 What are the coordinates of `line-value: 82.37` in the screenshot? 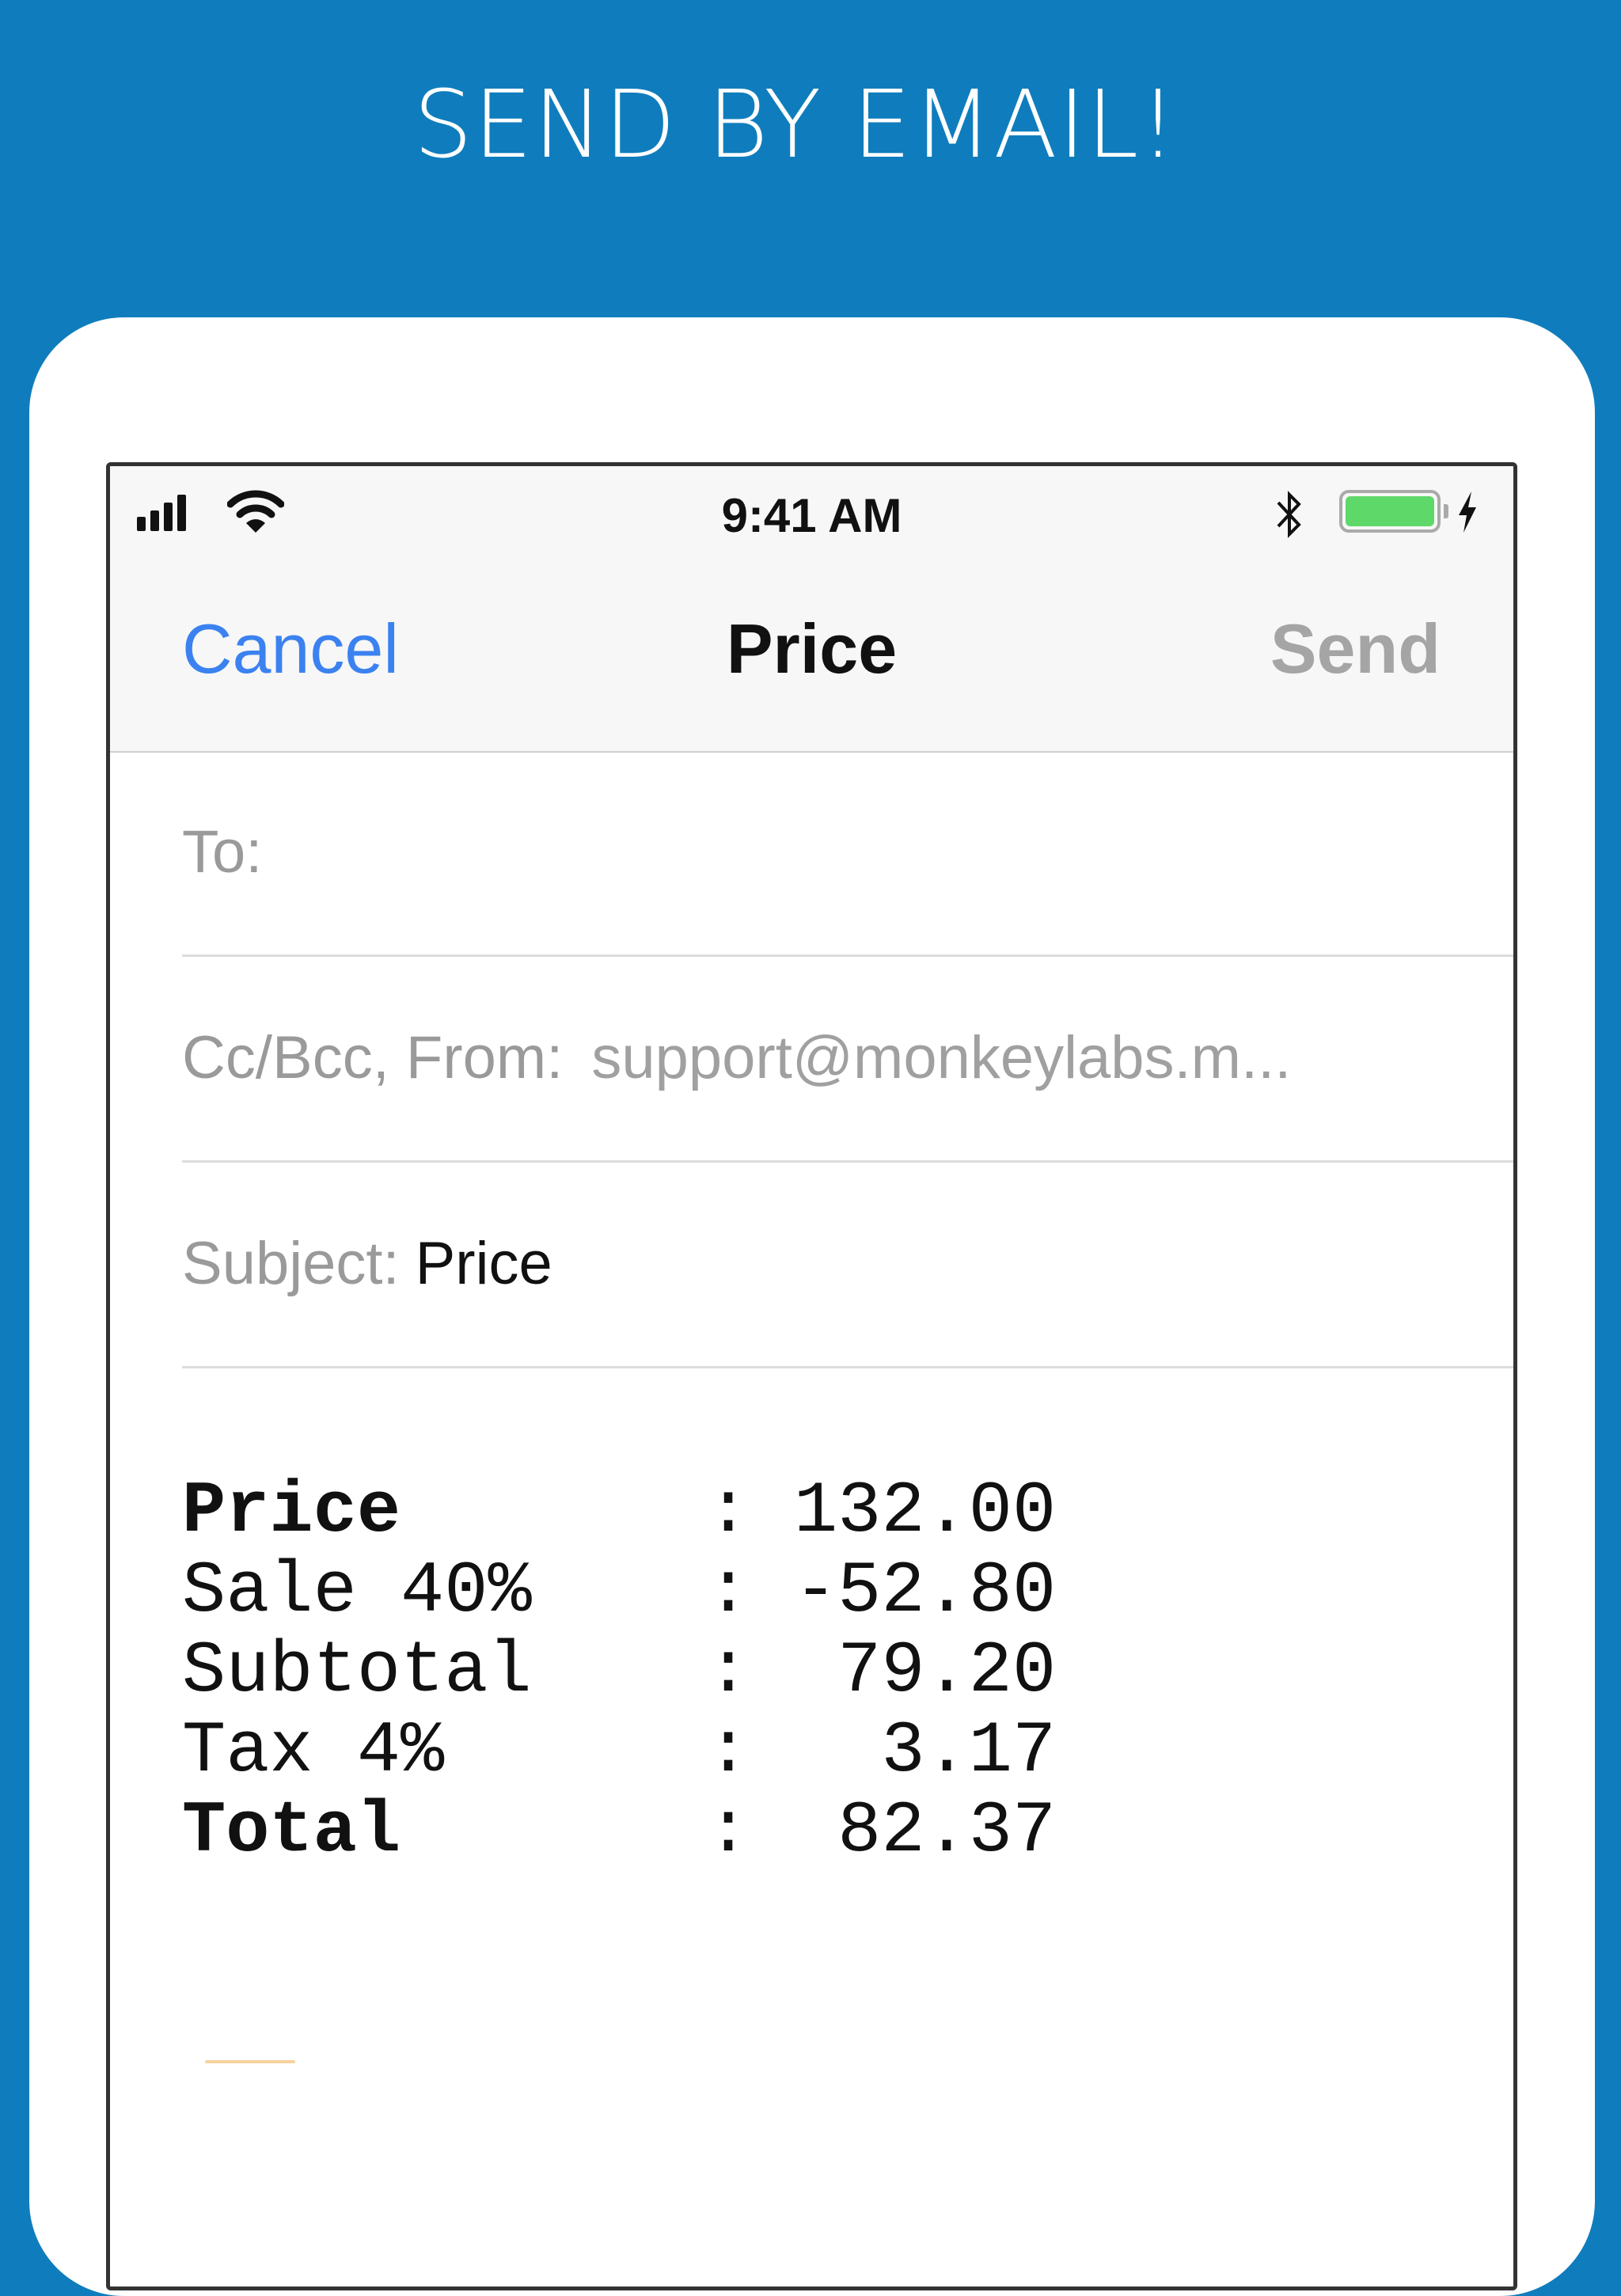 It's located at (947, 1831).